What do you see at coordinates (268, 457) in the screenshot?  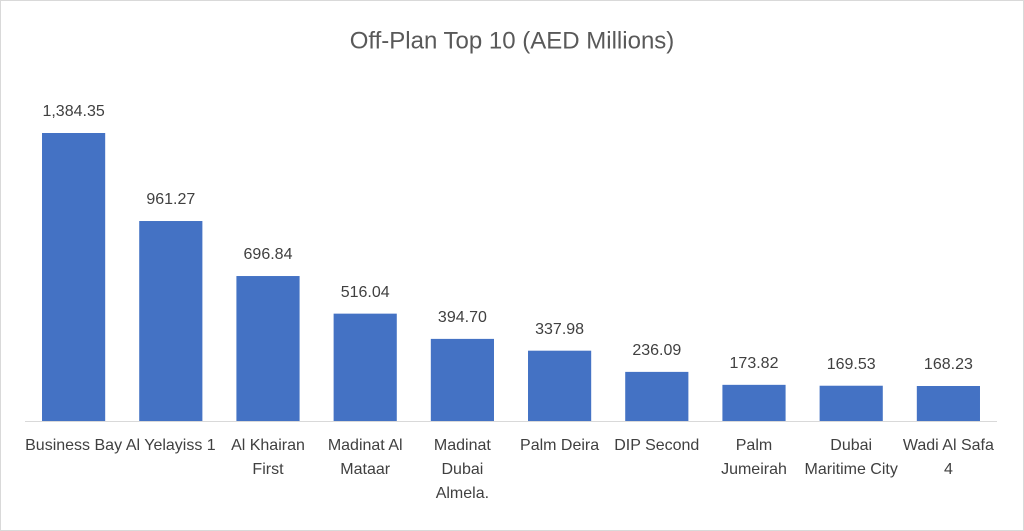 I see `x-tick-label: Al Khairan First` at bounding box center [268, 457].